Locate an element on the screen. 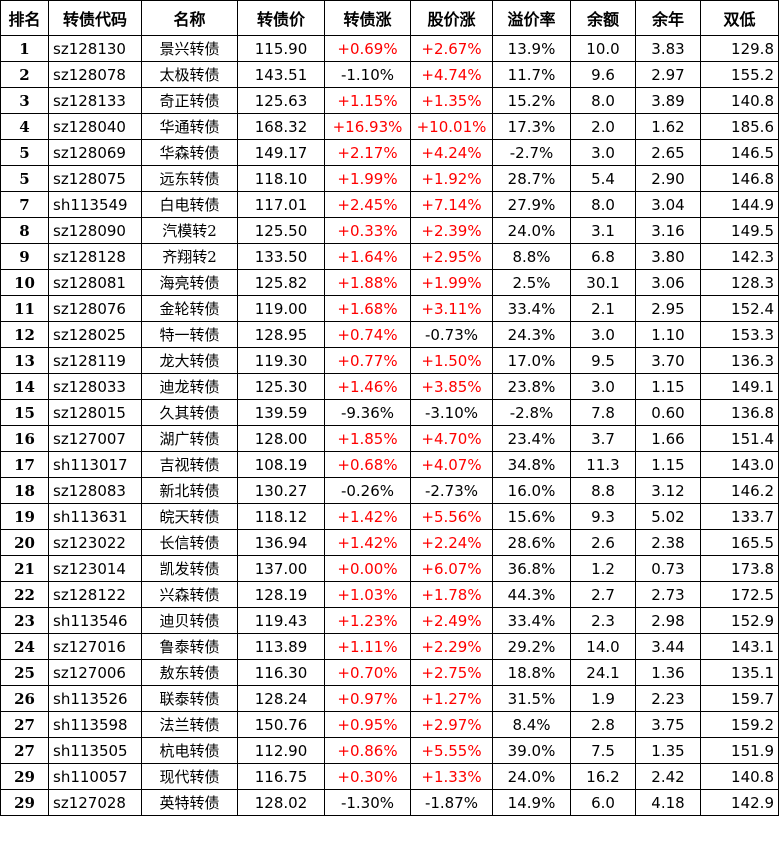  cell-stock-change: -2.73% is located at coordinates (451, 490).